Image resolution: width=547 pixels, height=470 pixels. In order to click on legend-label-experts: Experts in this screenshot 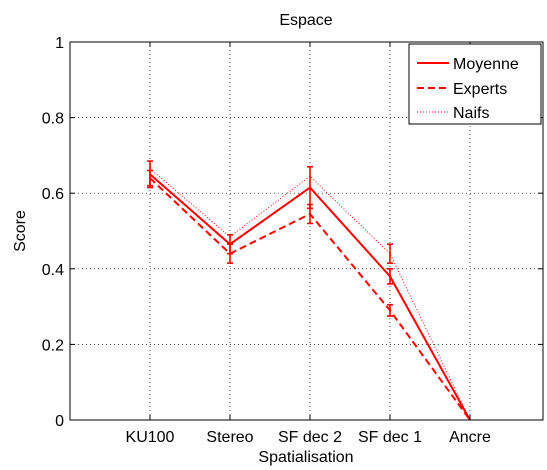, I will do `click(480, 89)`.